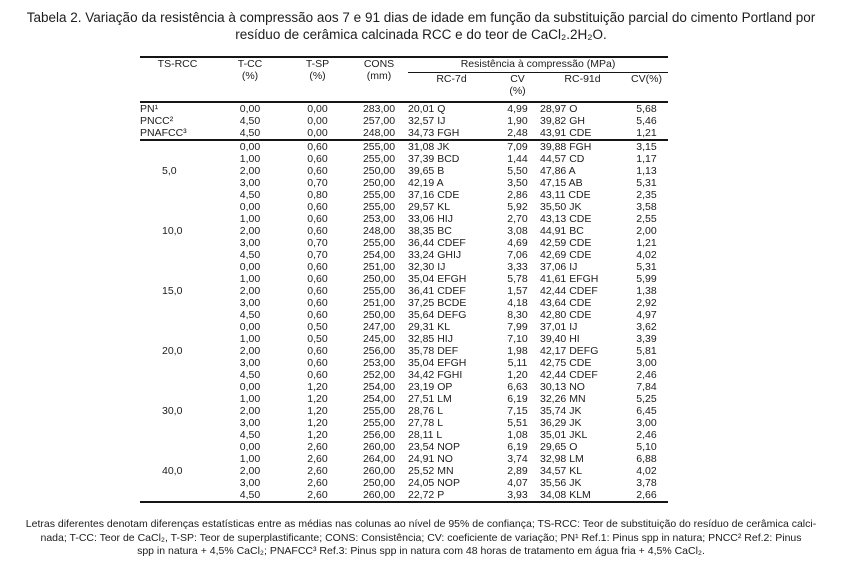 The width and height of the screenshot is (842, 563). Describe the element at coordinates (430, 387) in the screenshot. I see `rc-7d-cell: 23,19 OP` at that location.